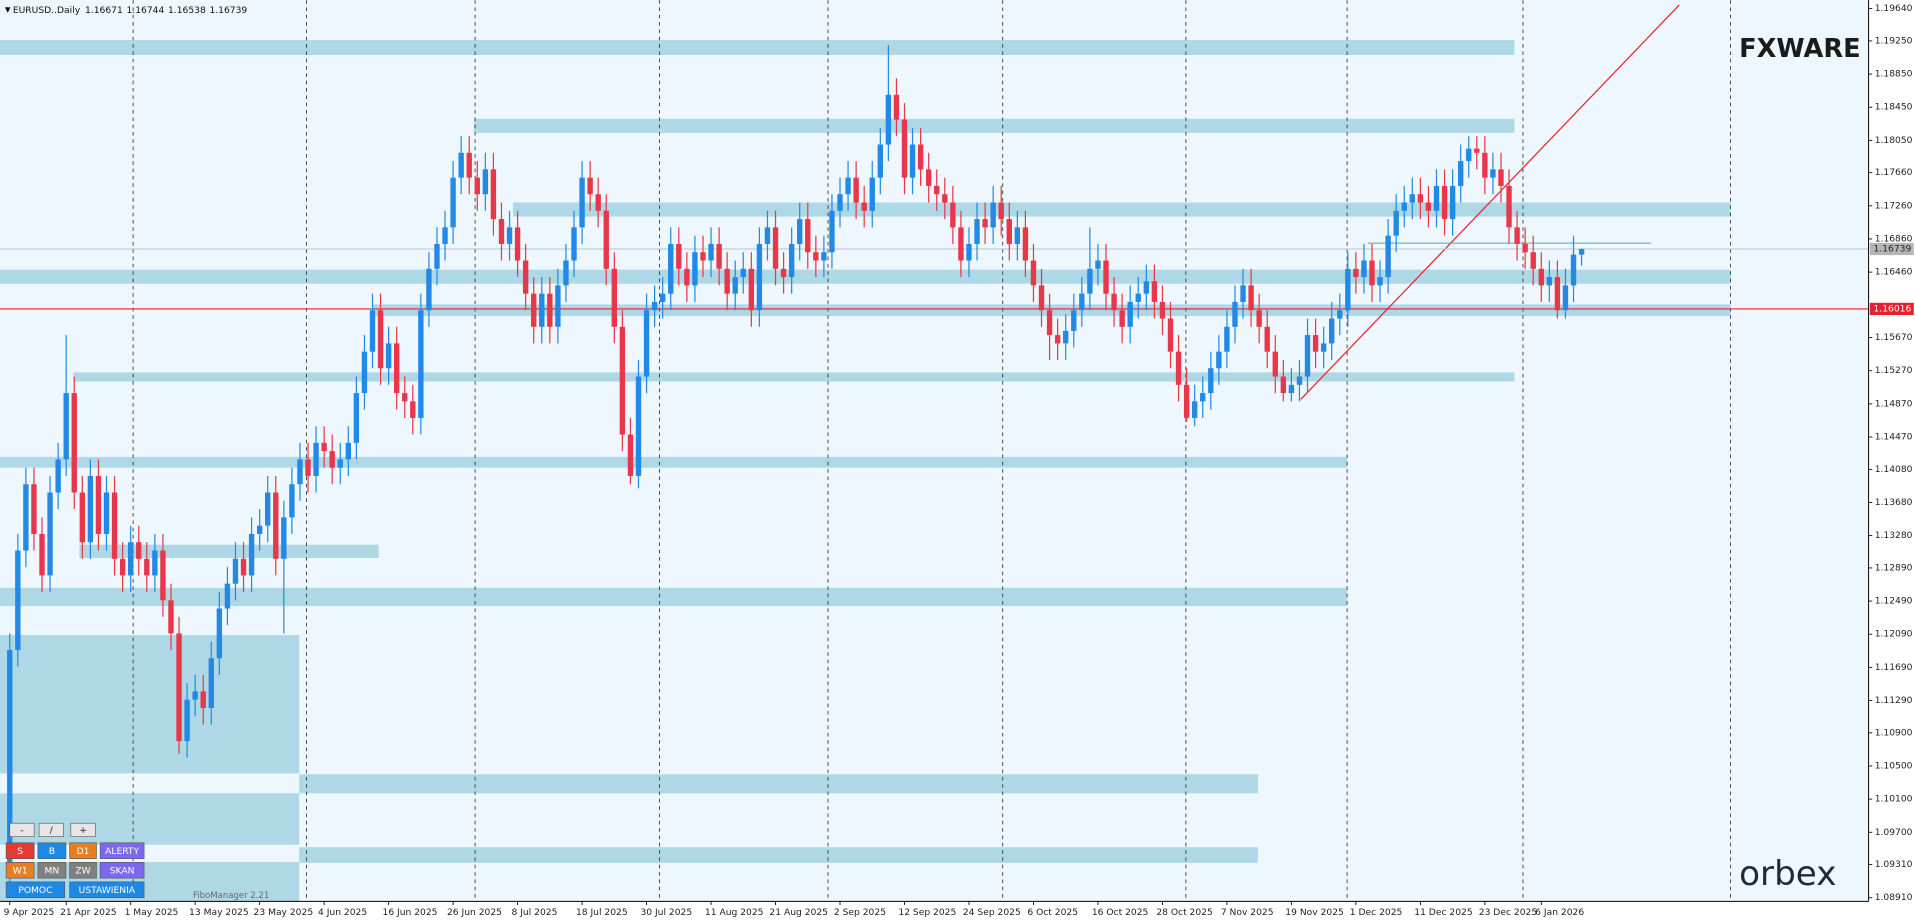 The height and width of the screenshot is (921, 1915). Describe the element at coordinates (1894, 635) in the screenshot. I see `y-tick-label: 1.12090` at that location.